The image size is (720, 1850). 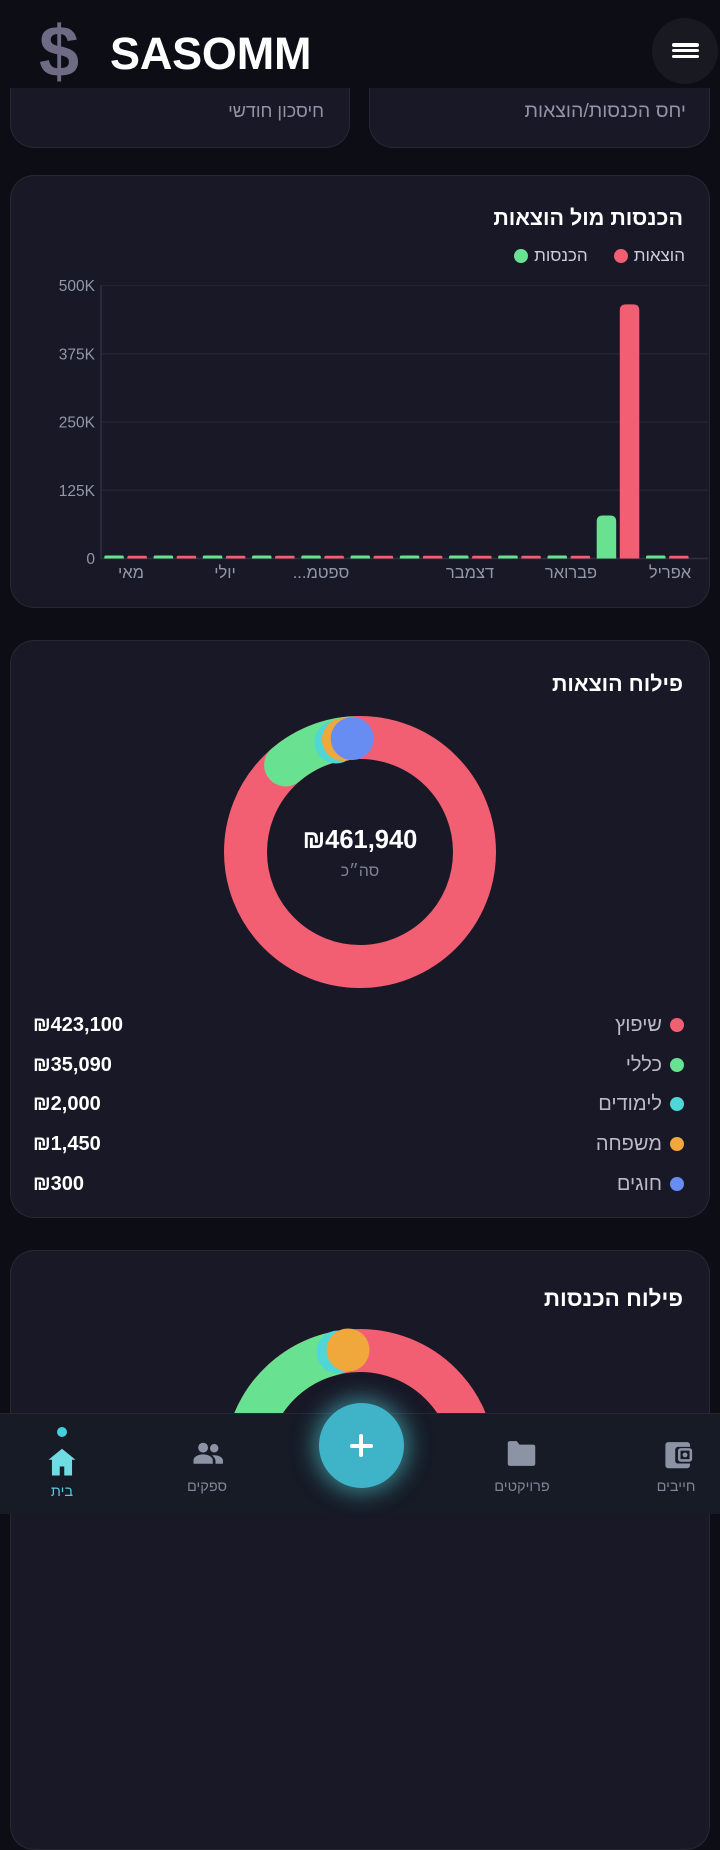 I want to click on svg-text: 500K, so click(x=77, y=286).